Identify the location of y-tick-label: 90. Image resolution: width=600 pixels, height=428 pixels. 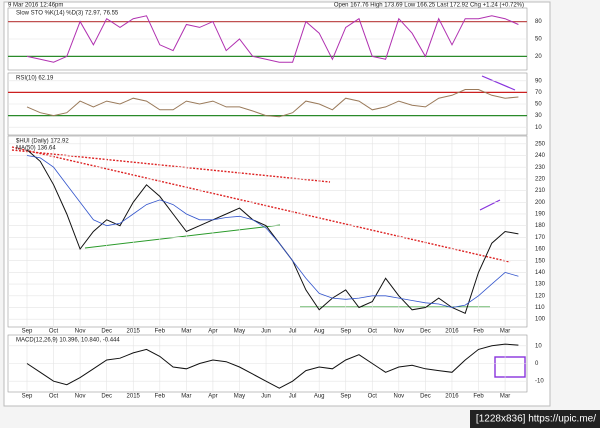
(538, 81).